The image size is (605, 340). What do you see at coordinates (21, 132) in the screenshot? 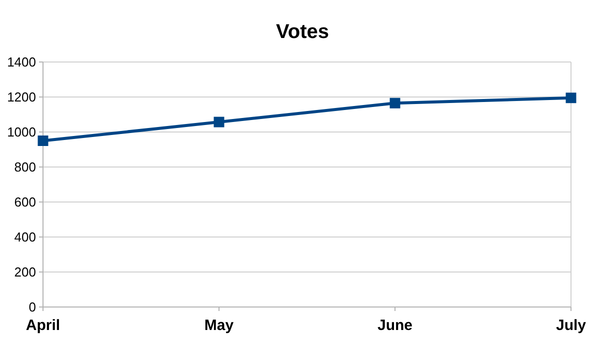
I see `y-tick-label: 1000` at bounding box center [21, 132].